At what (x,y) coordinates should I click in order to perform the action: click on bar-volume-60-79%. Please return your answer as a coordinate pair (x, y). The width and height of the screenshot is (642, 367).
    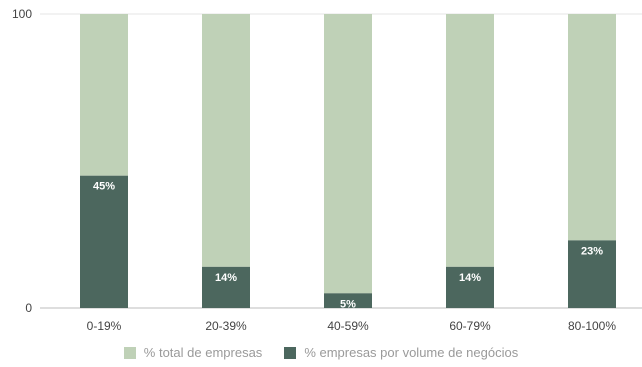
    Looking at the image, I should click on (470, 287).